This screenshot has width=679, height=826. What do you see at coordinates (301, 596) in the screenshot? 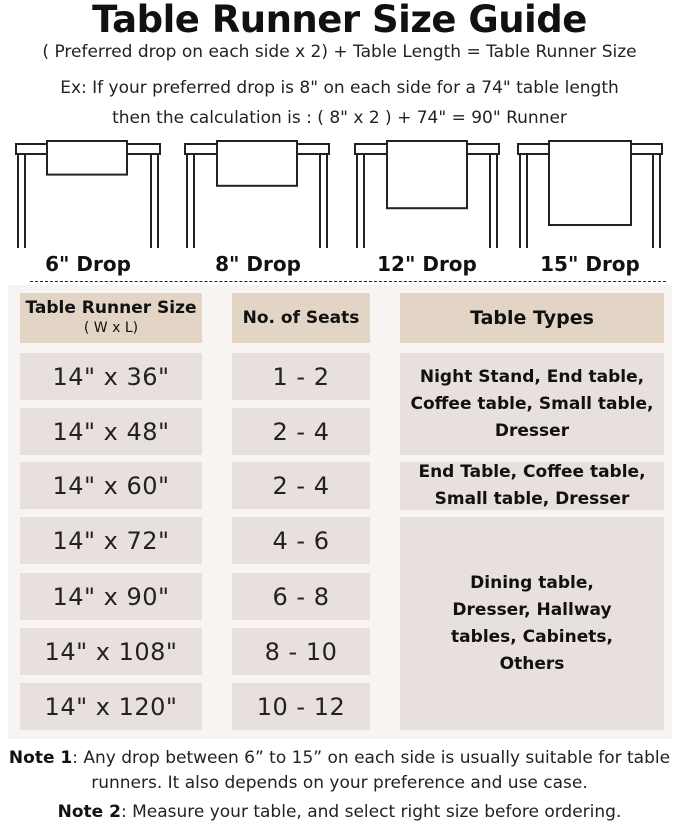
I see `seats-cell: 6 - 8` at bounding box center [301, 596].